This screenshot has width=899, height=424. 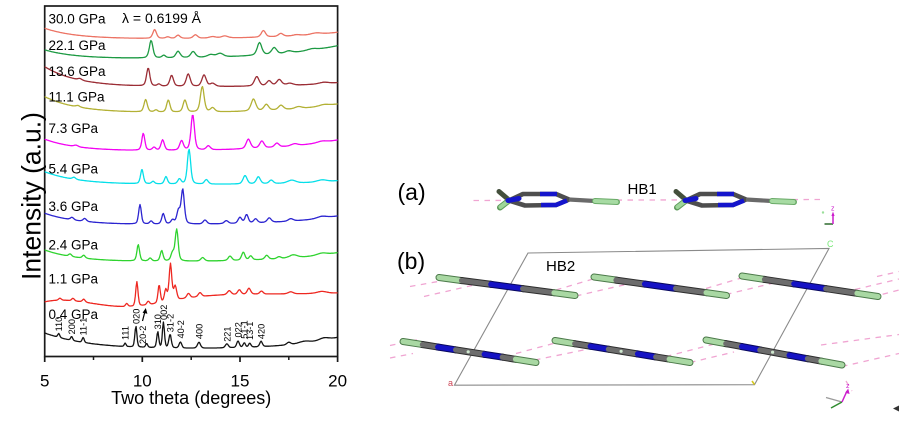 What do you see at coordinates (126, 333) in the screenshot?
I see `svg-text: 111` at bounding box center [126, 333].